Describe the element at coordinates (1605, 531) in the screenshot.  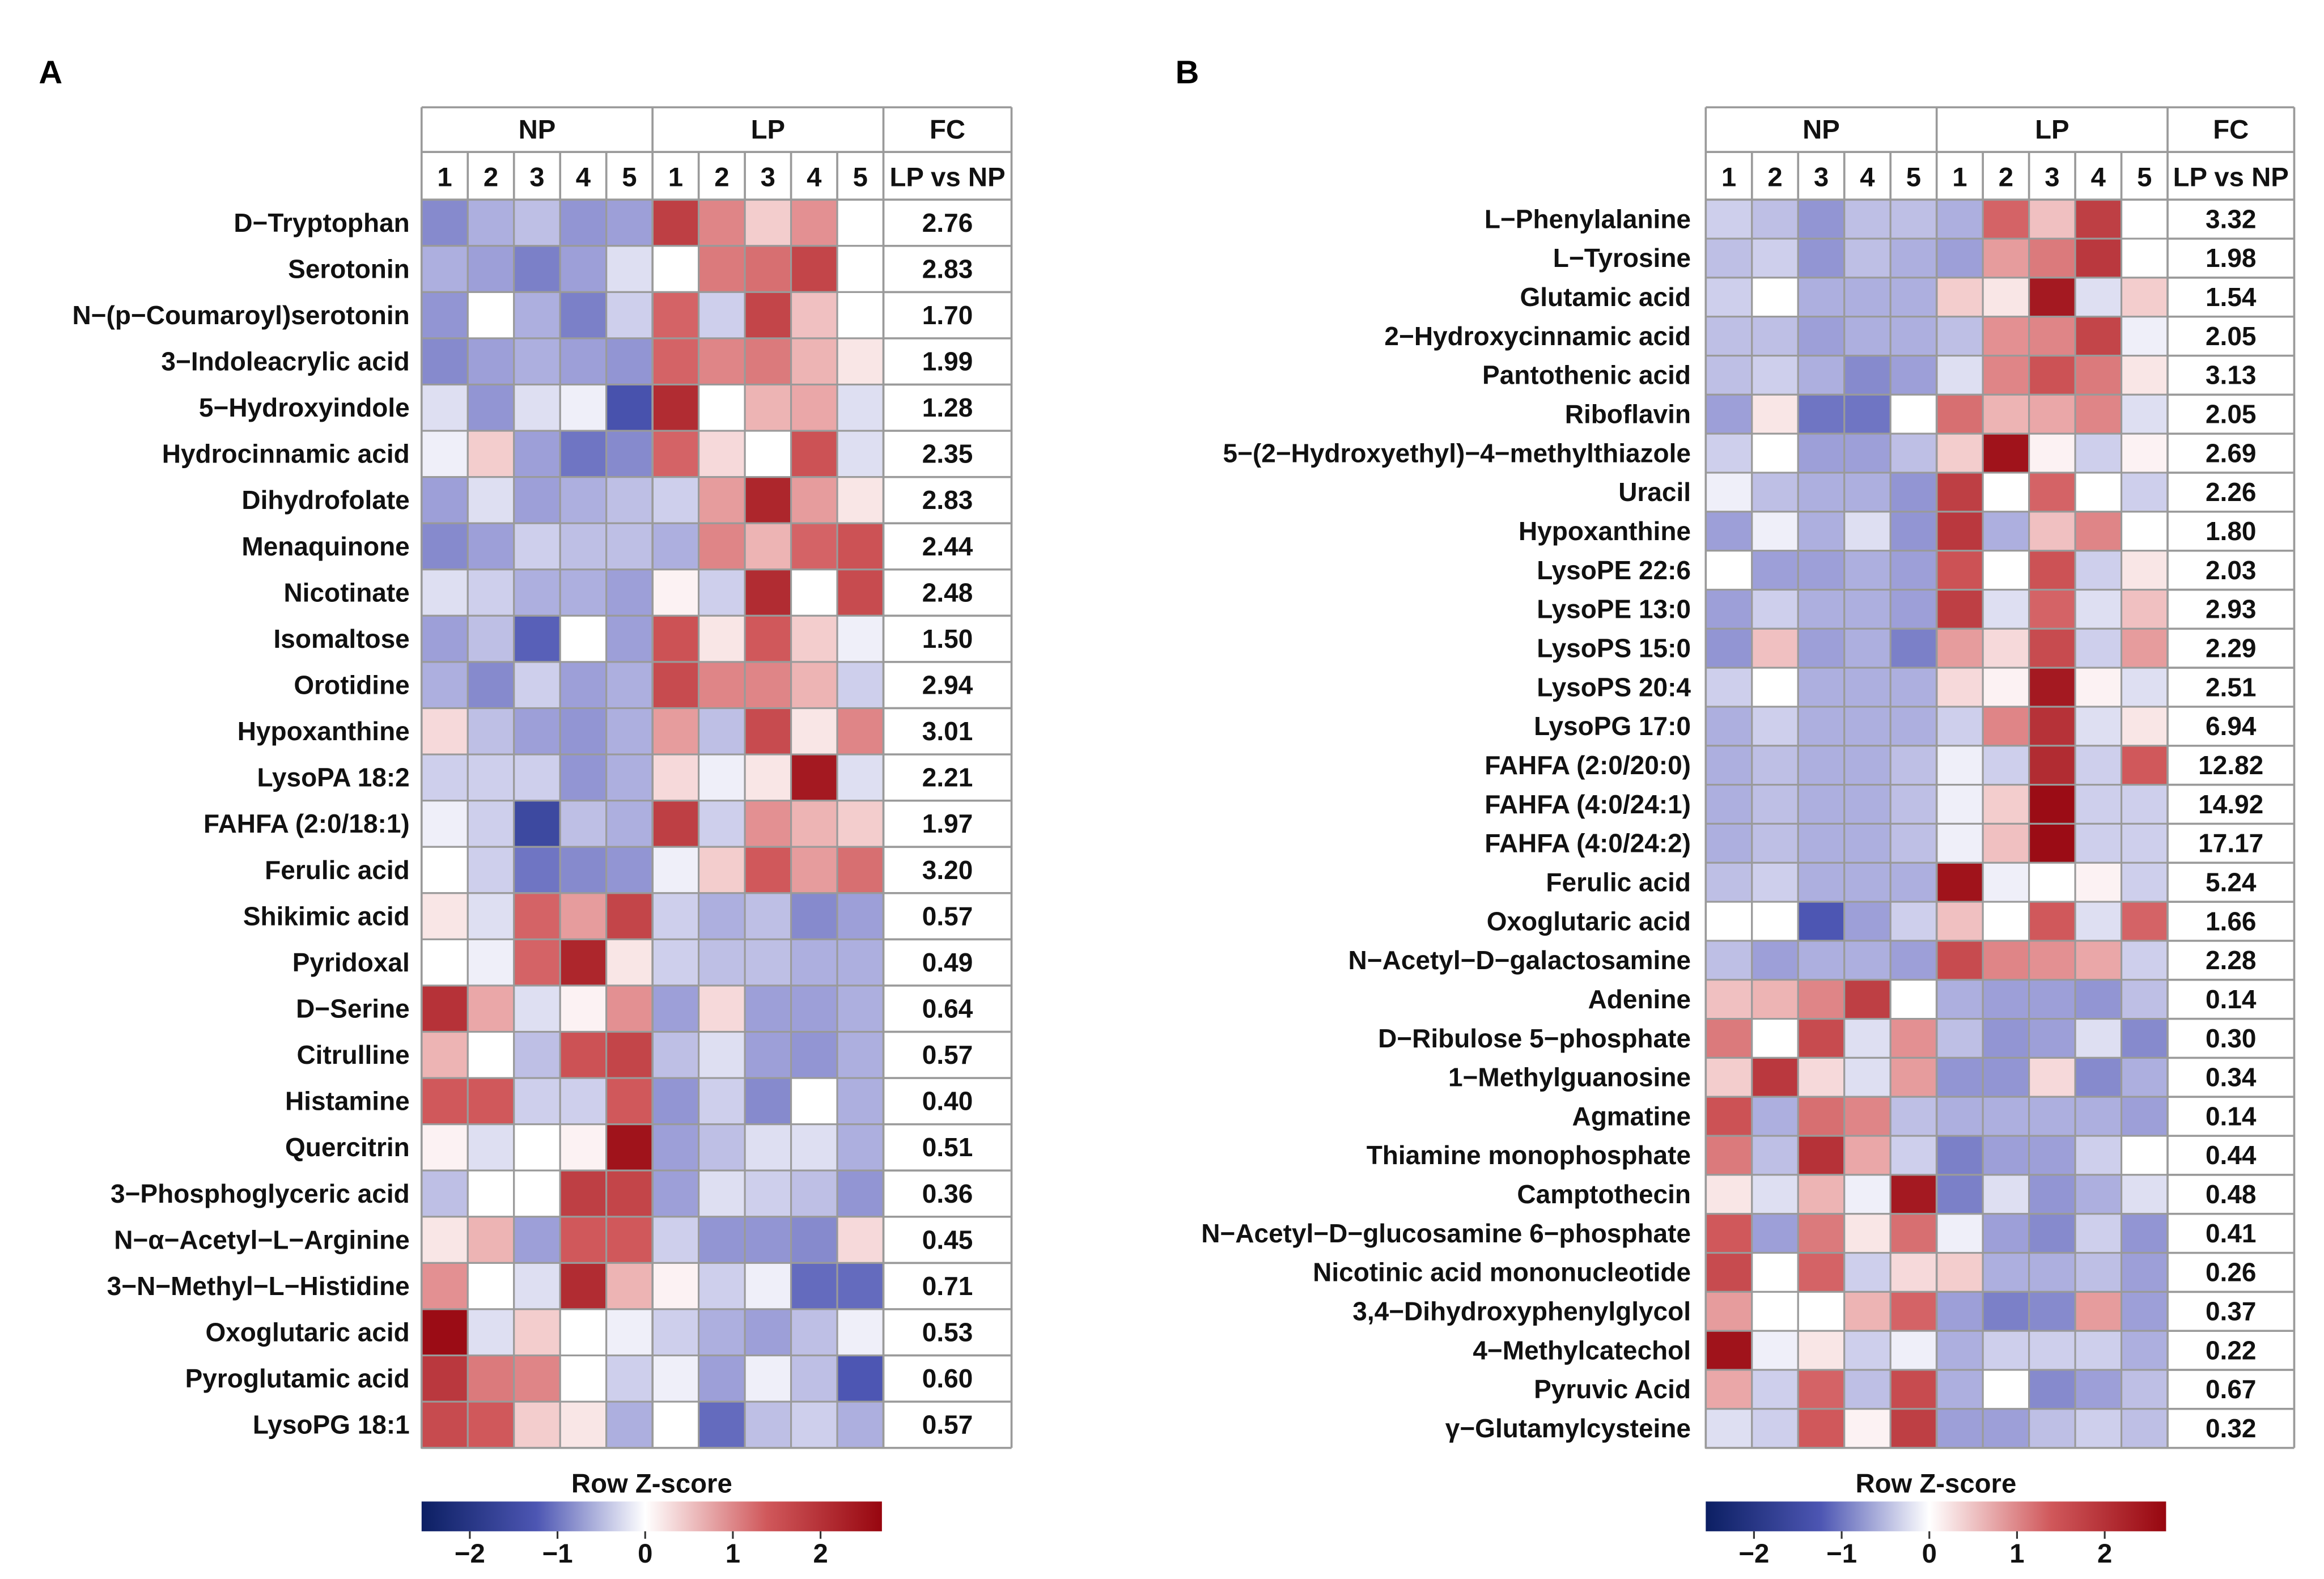
I see `row-label: Hypoxanthine` at that location.